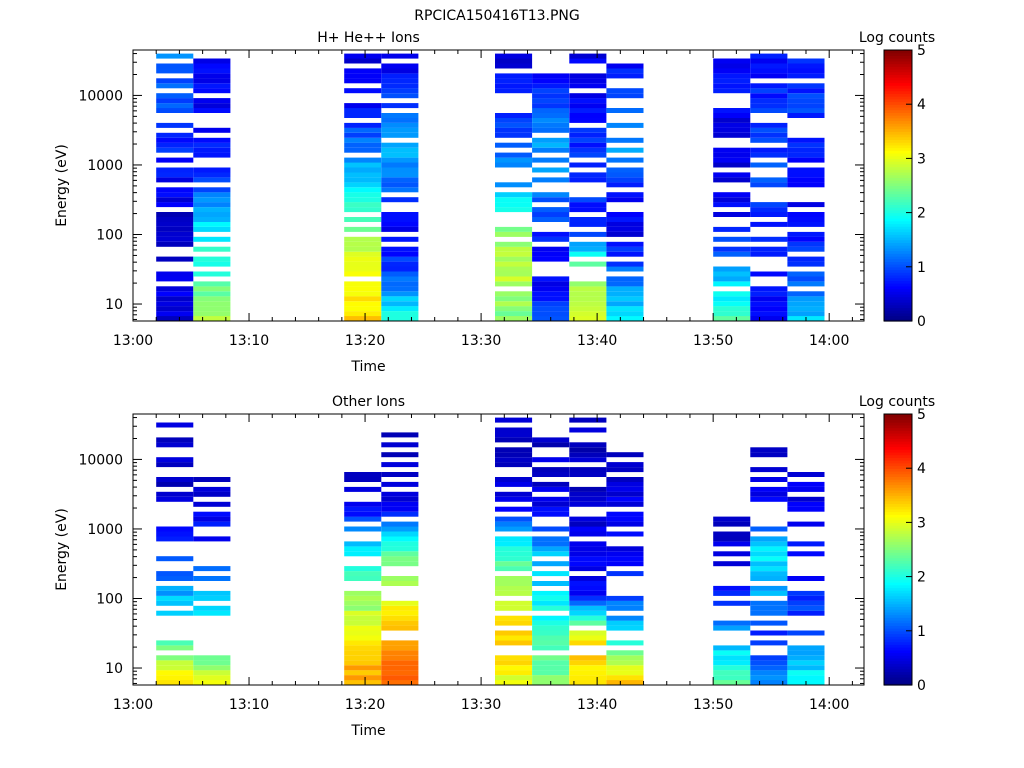 The height and width of the screenshot is (768, 1024). Describe the element at coordinates (62, 185) in the screenshot. I see `y-axis-label: Energy (eV)` at that location.